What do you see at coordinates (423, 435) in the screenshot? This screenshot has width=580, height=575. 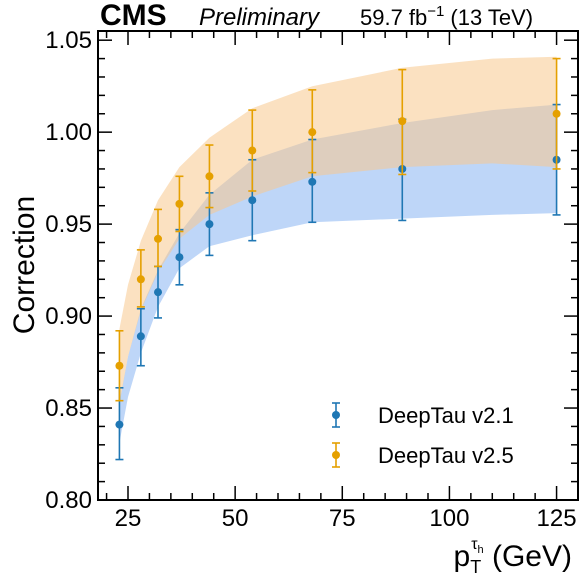 I see `legend: DeepTau v2.1 DeepTau v2.5` at bounding box center [423, 435].